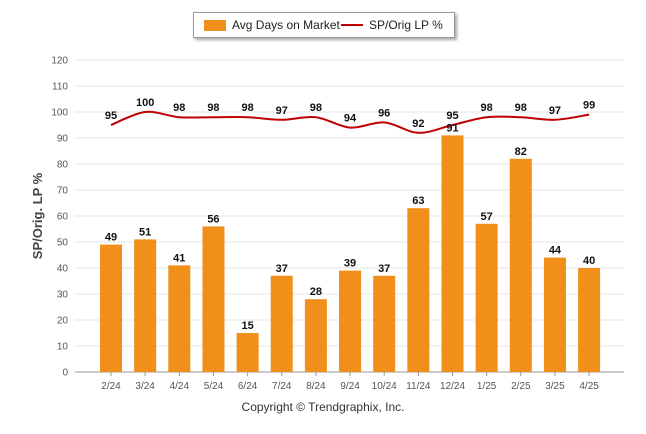 The width and height of the screenshot is (646, 434). What do you see at coordinates (111, 386) in the screenshot?
I see `x-tick-label: 2/24` at bounding box center [111, 386].